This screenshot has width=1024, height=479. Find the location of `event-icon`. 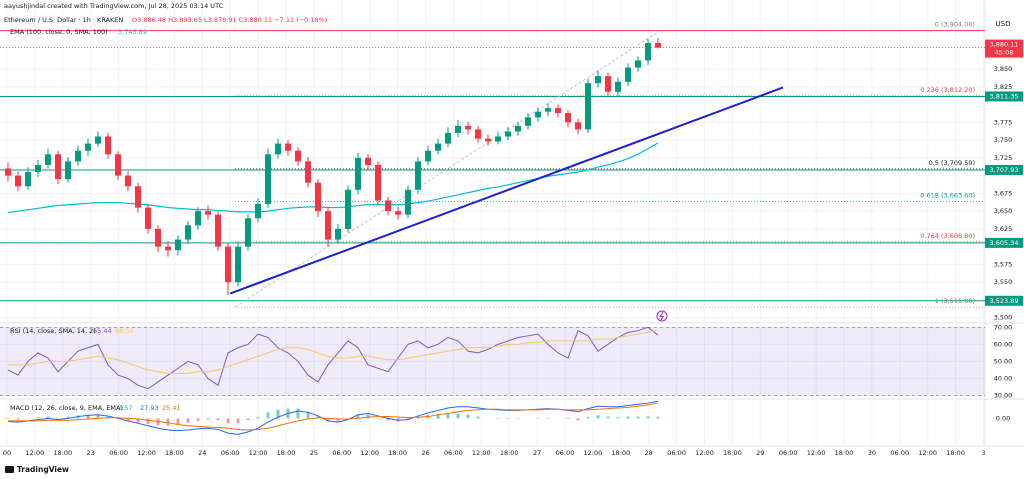

event-icon is located at coordinates (662, 316).